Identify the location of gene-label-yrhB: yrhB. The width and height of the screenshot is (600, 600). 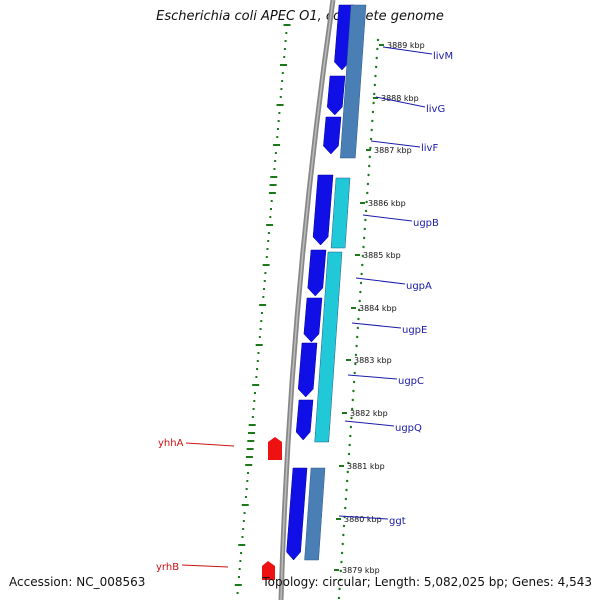
(167, 567).